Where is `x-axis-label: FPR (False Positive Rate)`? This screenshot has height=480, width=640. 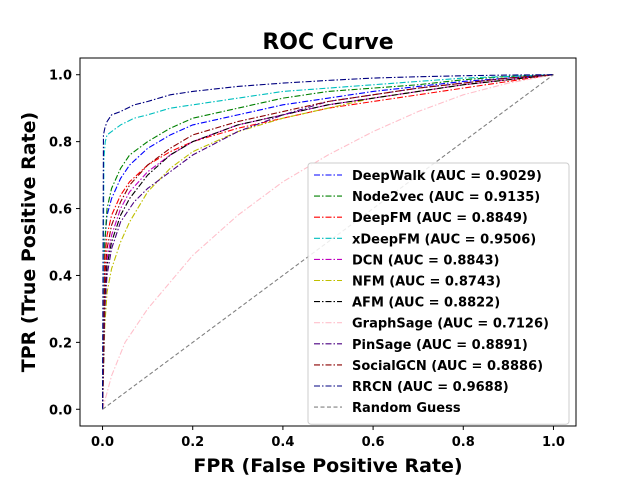 x-axis-label: FPR (False Positive Rate) is located at coordinates (327, 466).